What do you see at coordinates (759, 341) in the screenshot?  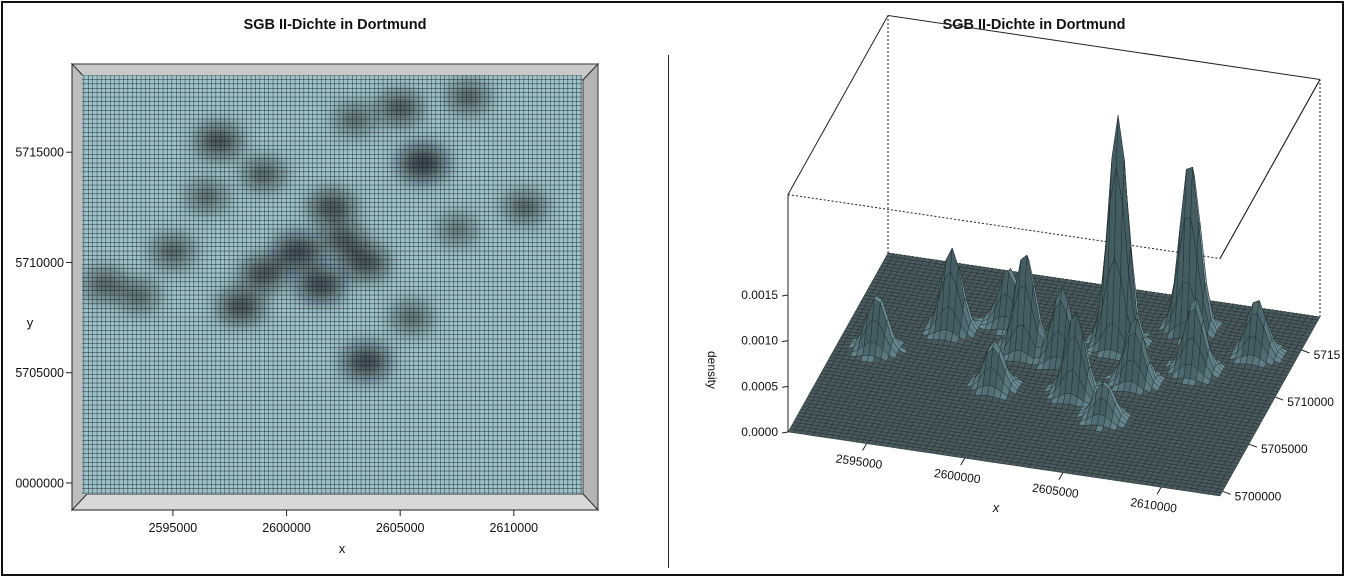 I see `z-tick-label: 0.0010` at bounding box center [759, 341].